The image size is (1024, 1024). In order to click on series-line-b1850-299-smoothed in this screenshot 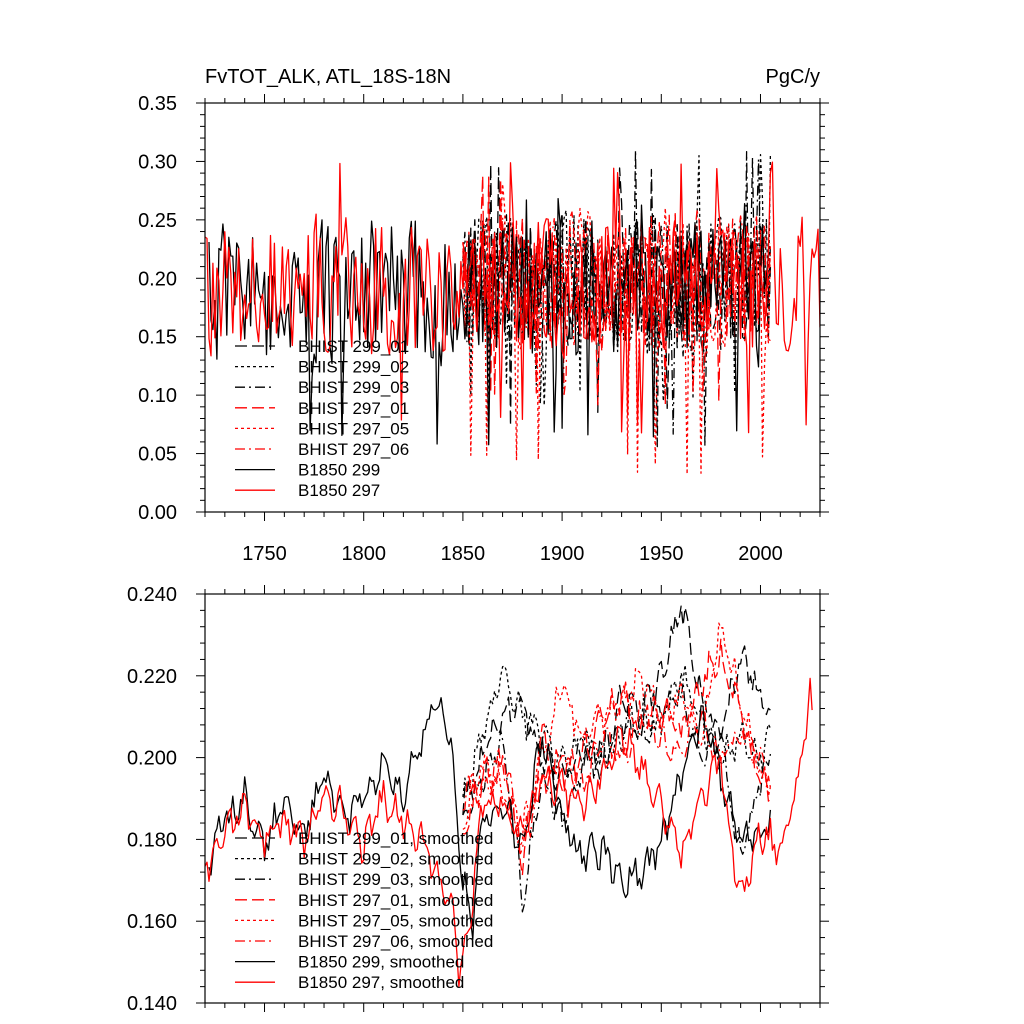, I will do `click(490, 818)`.